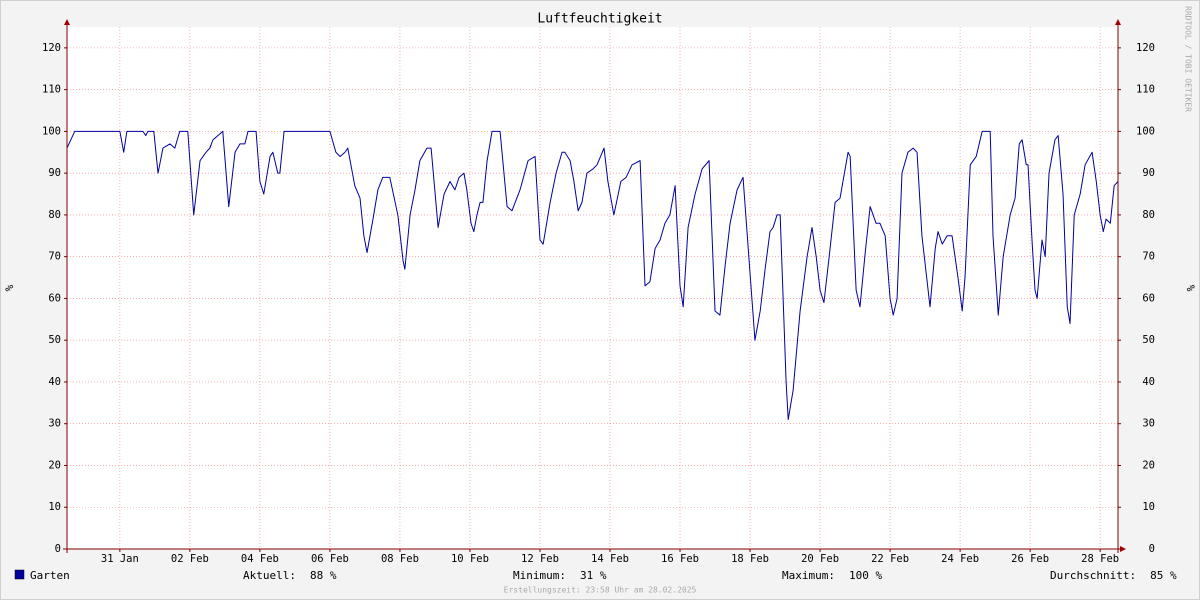 This screenshot has height=600, width=1200. I want to click on x-tick-label: 18 Feb, so click(750, 559).